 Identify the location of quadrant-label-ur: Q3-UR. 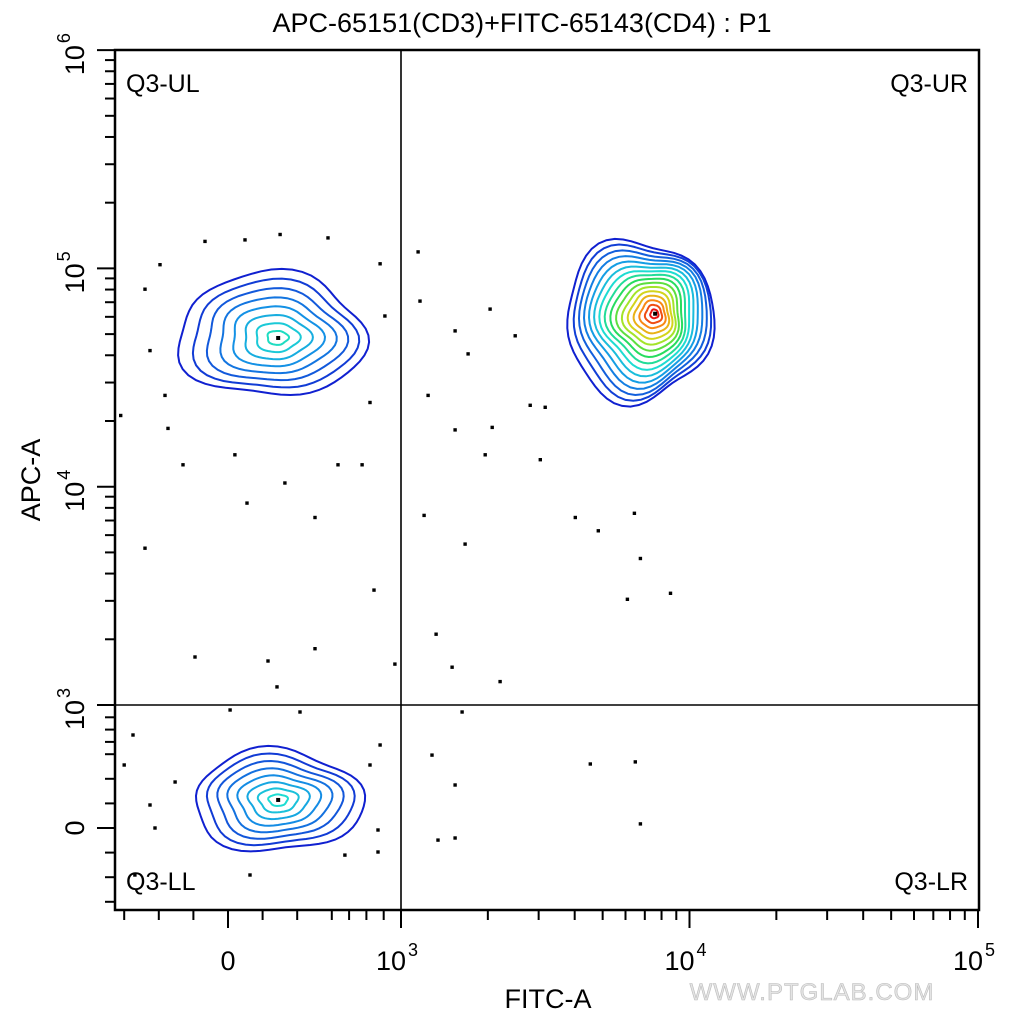
(929, 84).